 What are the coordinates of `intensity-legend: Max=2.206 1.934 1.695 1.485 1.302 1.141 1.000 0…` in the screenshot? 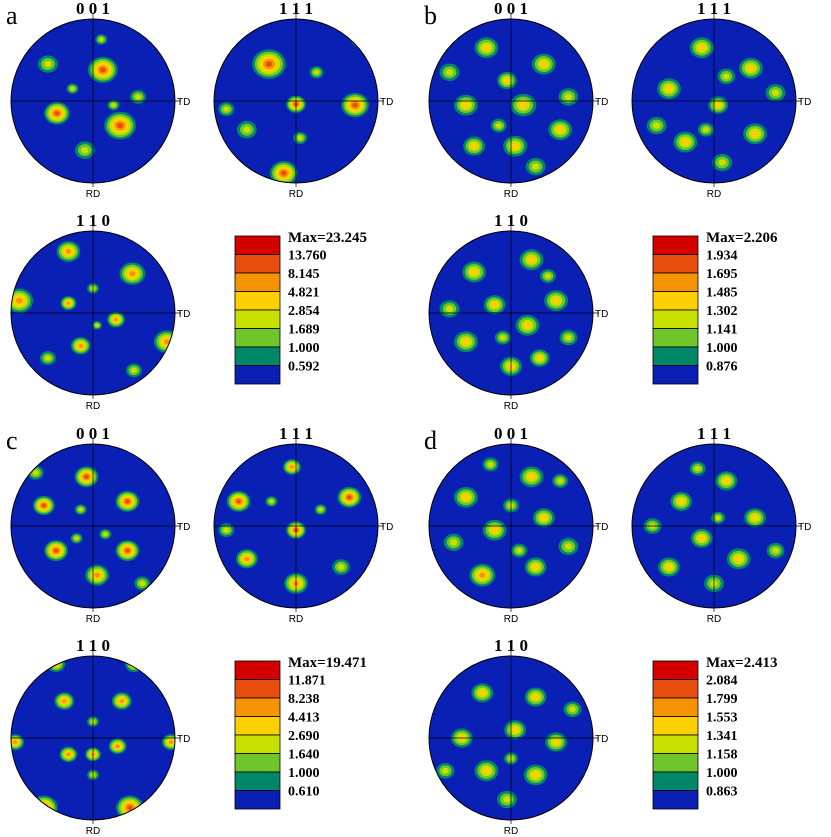 It's located at (715, 307).